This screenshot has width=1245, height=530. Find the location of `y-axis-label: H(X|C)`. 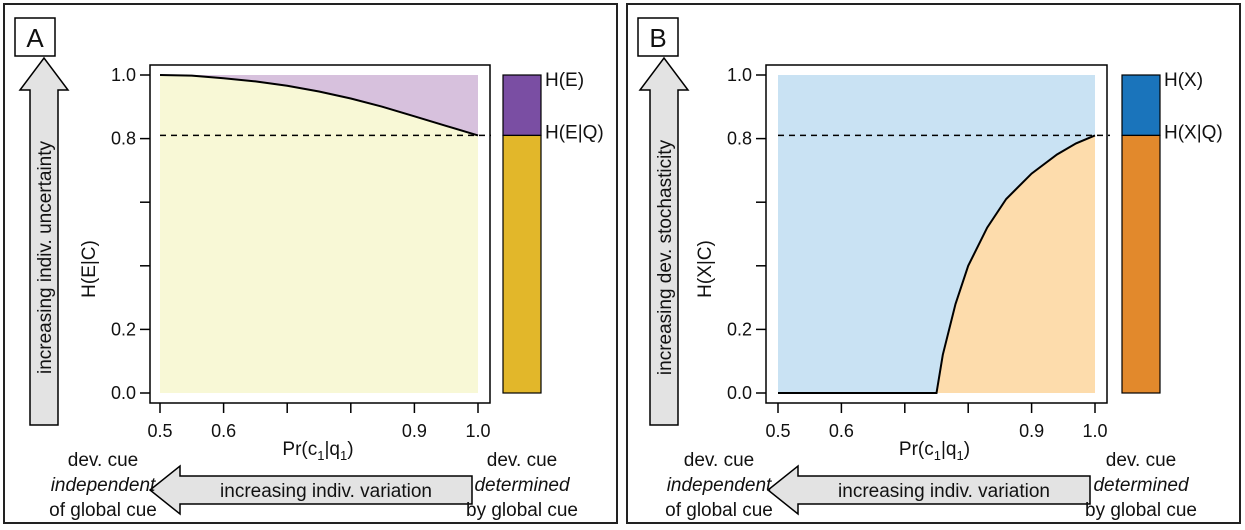

y-axis-label: H(X|C) is located at coordinates (705, 269).